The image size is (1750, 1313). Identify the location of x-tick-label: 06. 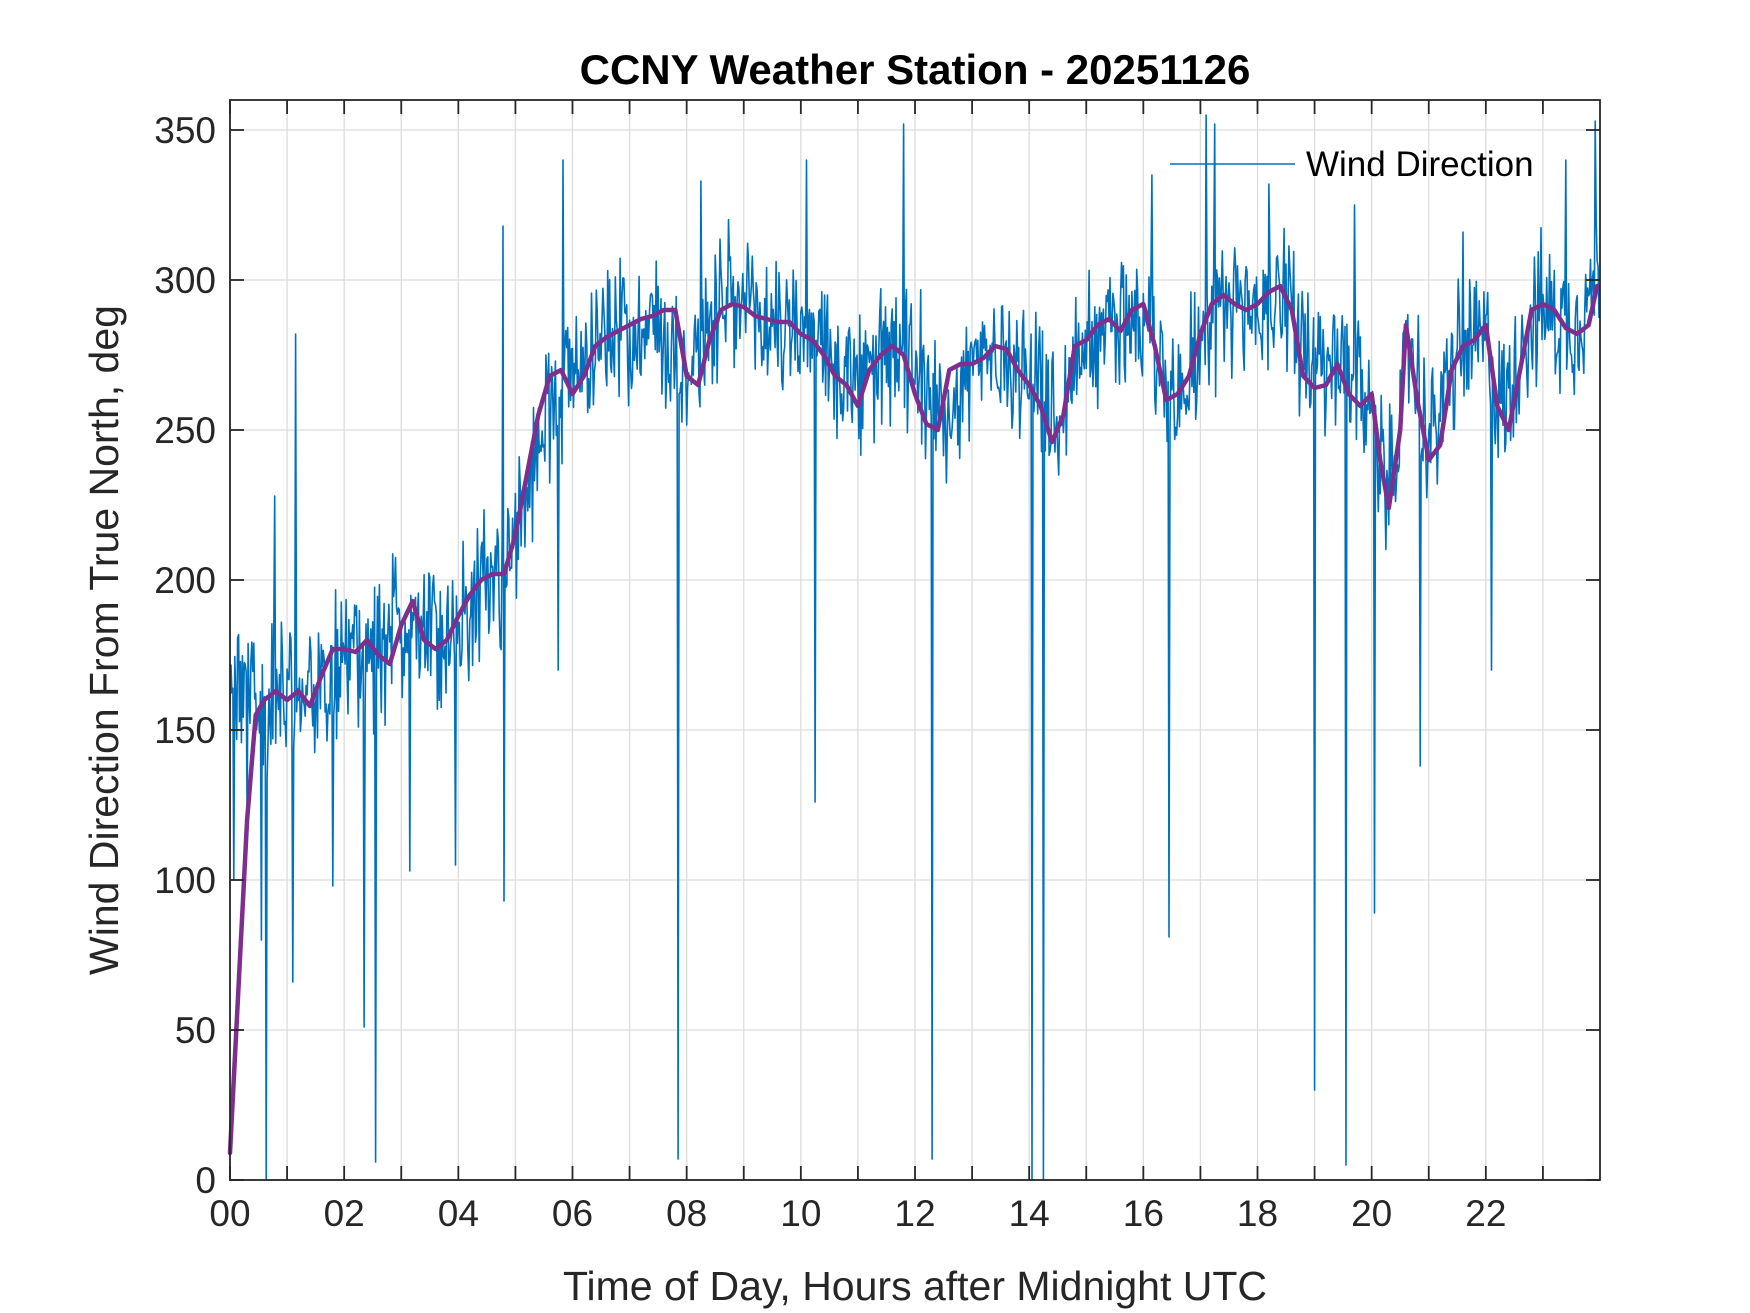
(572, 1213).